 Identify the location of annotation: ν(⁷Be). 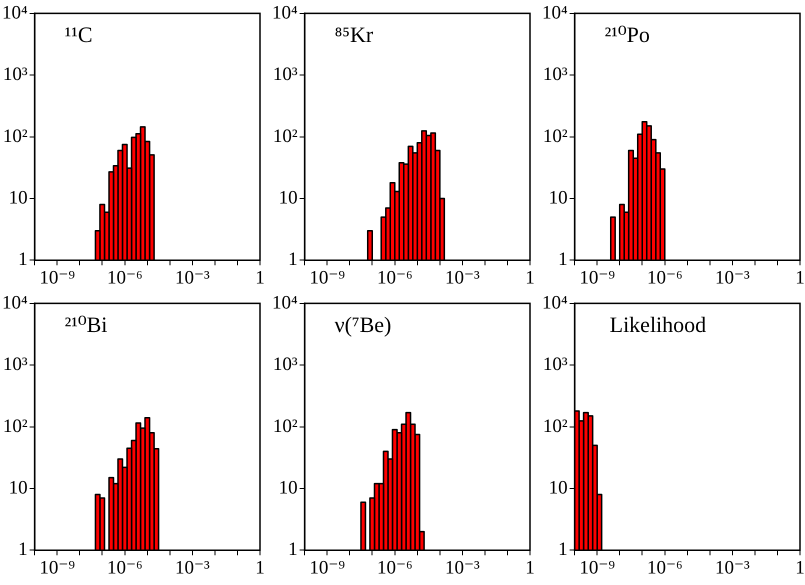
(363, 325).